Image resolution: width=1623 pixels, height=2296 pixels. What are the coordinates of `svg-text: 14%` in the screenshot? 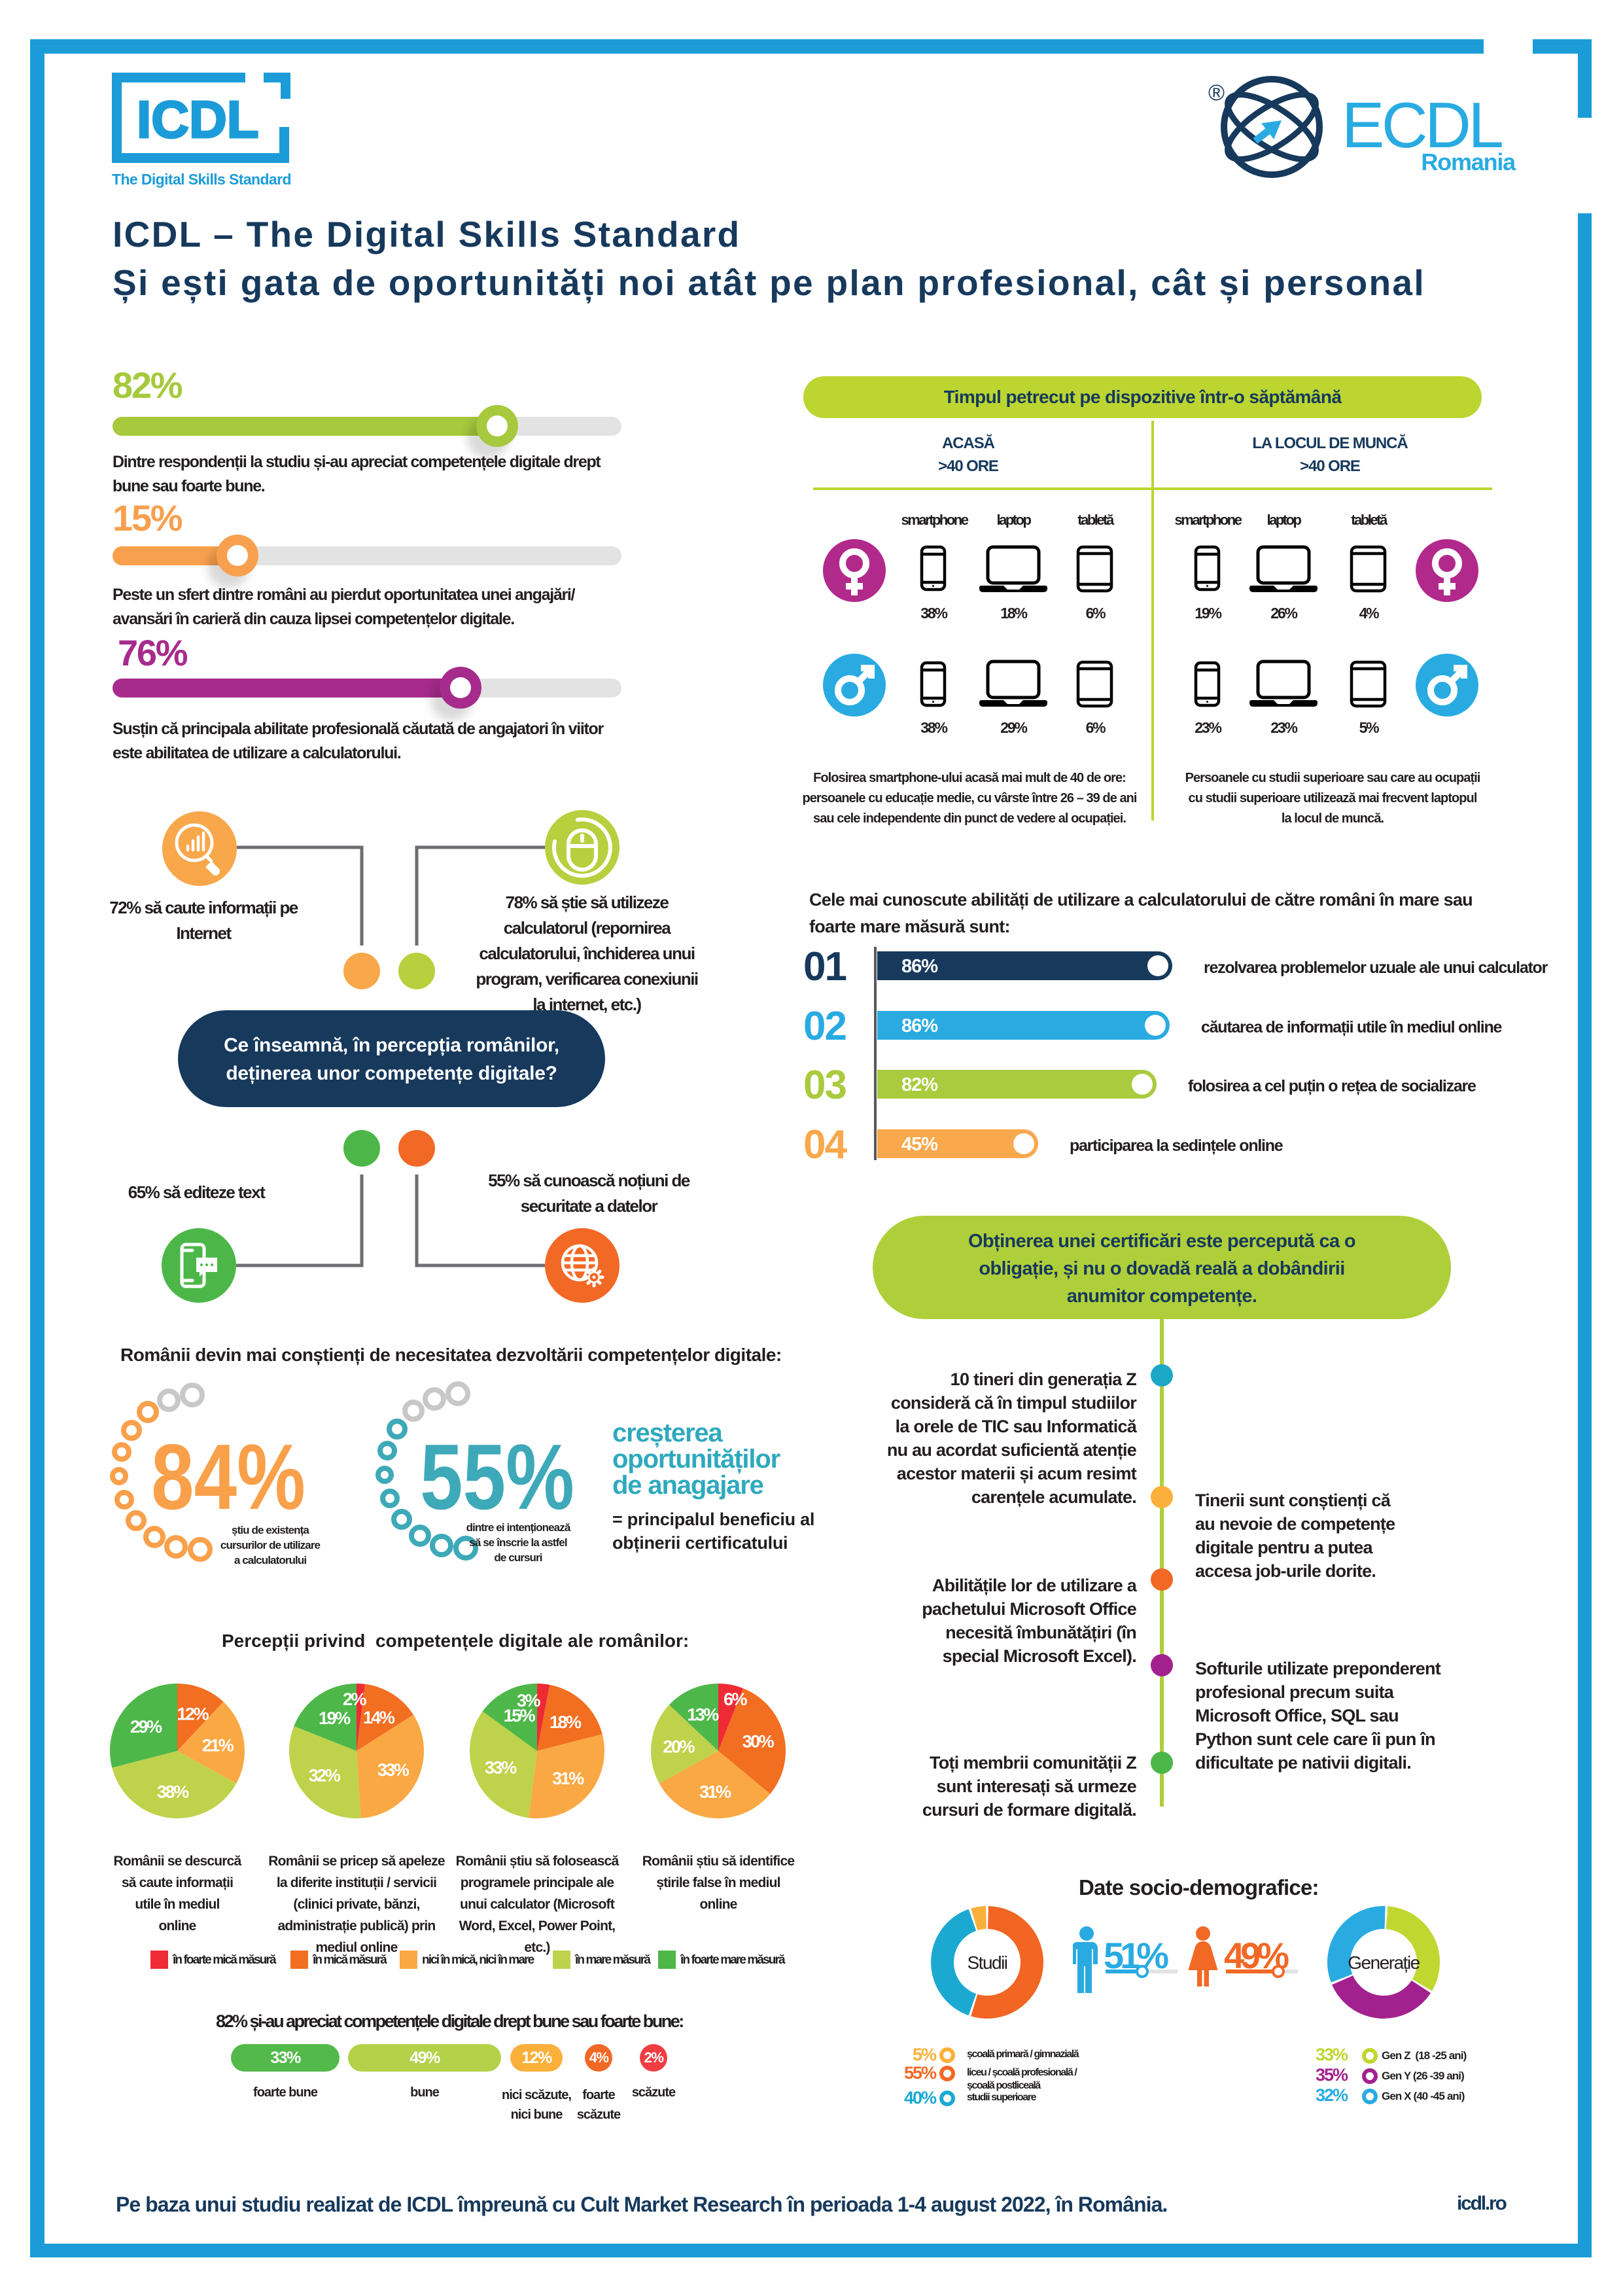 It's located at (379, 1717).